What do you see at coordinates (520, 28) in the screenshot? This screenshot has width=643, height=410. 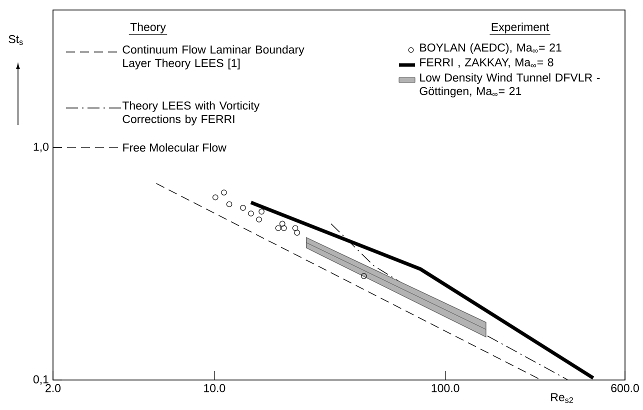 I see `annotation: Experiment` at bounding box center [520, 28].